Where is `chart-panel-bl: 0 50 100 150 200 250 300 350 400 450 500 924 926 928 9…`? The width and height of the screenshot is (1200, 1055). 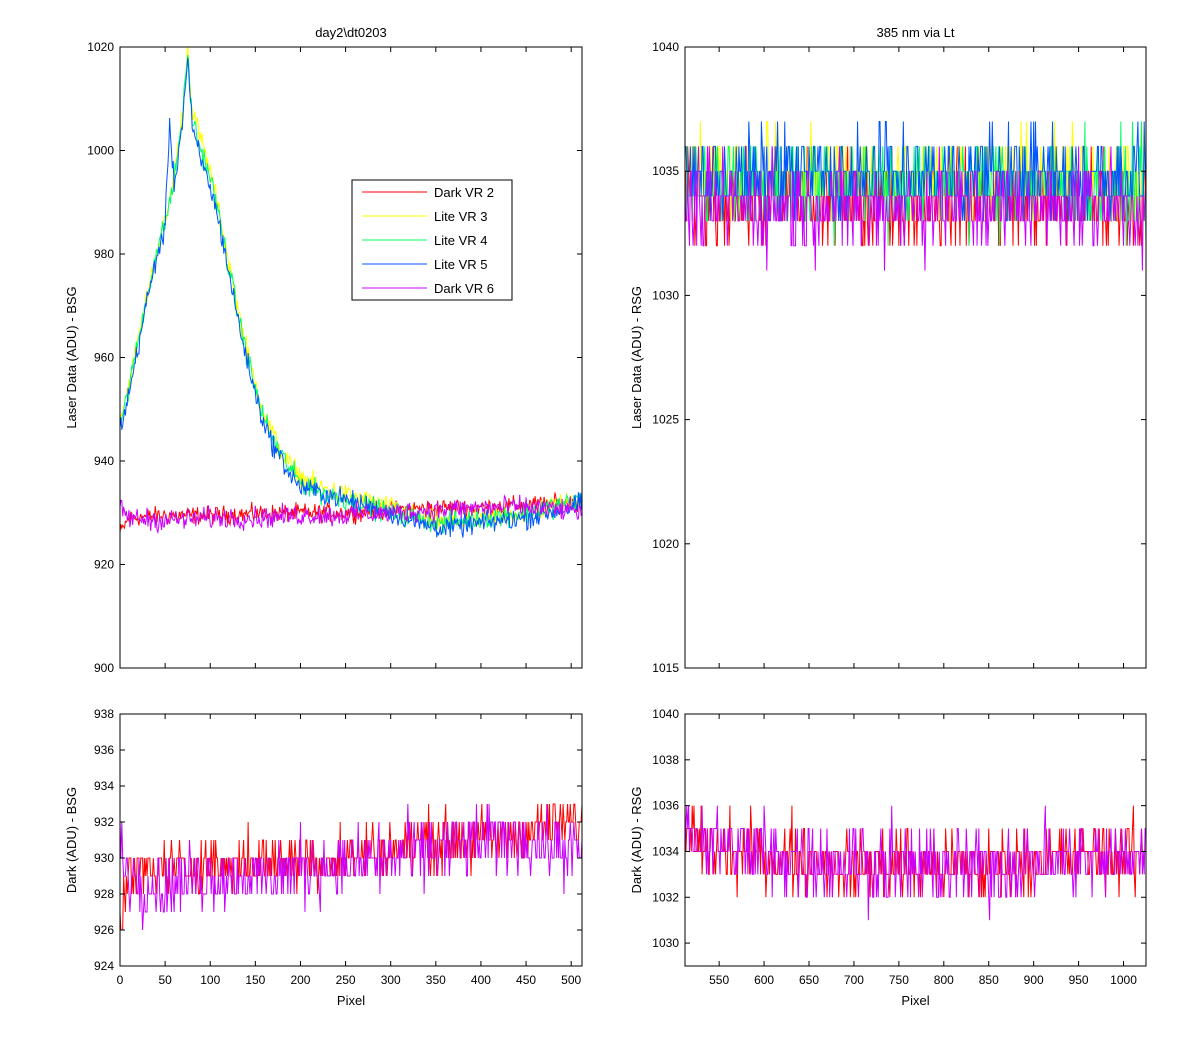
chart-panel-bl: 0 50 100 150 200 250 300 350 400 450 500 924 926 928 9… is located at coordinates (323, 857).